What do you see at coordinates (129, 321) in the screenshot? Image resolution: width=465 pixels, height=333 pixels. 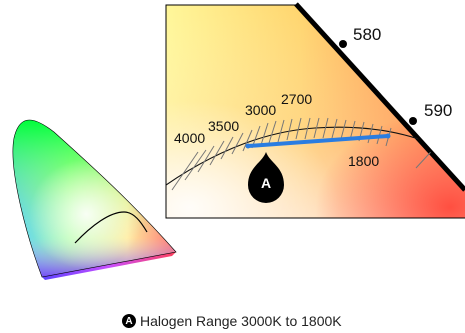 I see `caption-badge: A` at bounding box center [129, 321].